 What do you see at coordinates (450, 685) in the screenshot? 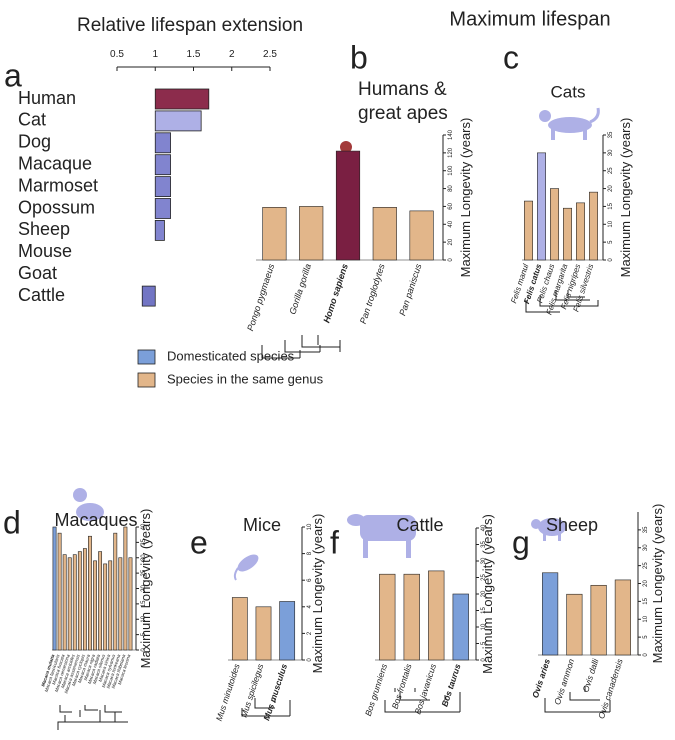
I see `category-label: Bos taurus` at bounding box center [450, 685].